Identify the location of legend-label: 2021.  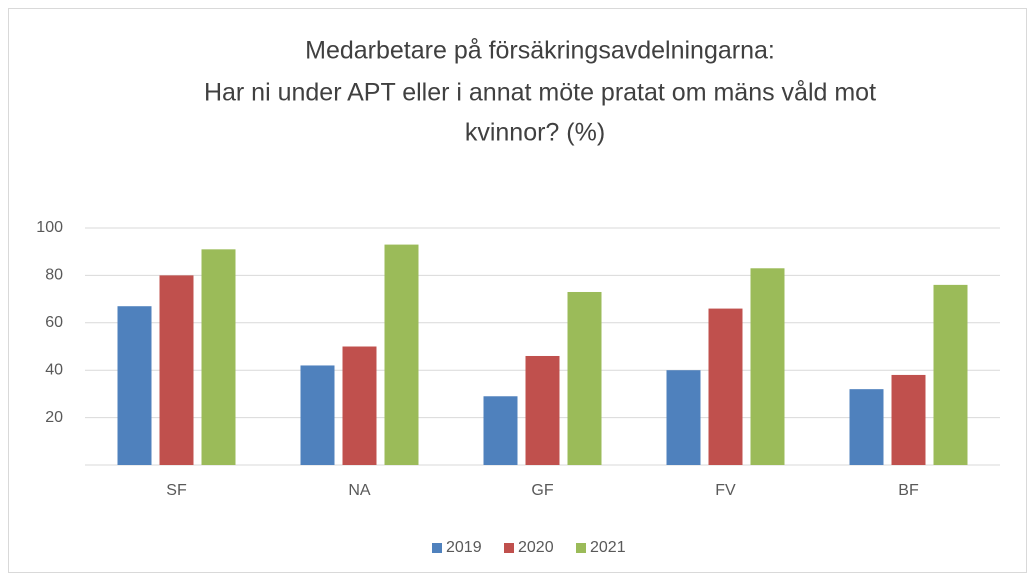
(608, 547).